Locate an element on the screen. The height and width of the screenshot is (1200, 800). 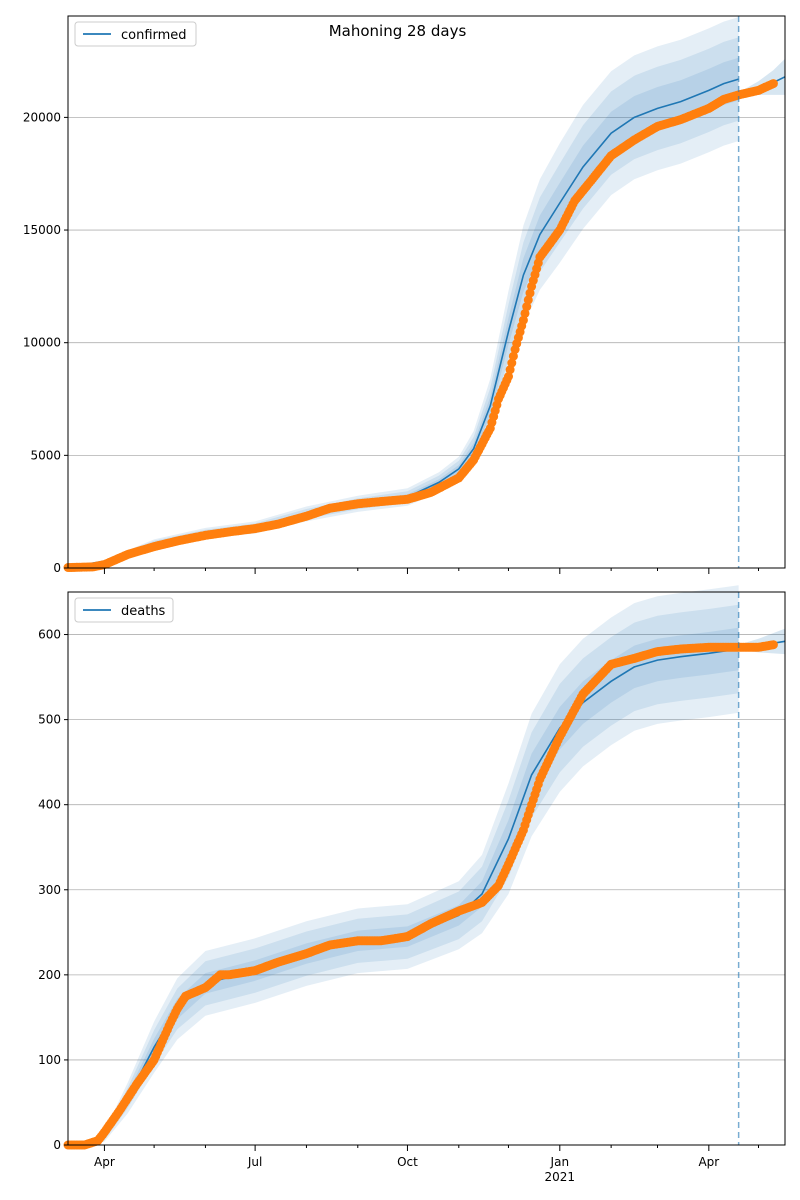
y-tick-label: 5000 is located at coordinates (45, 455).